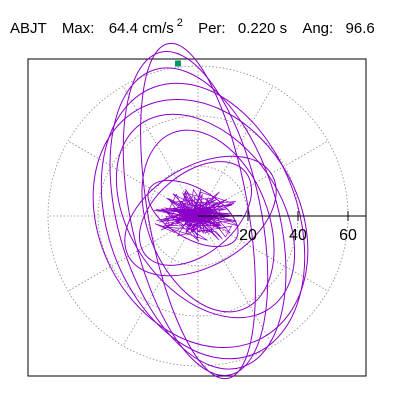 Image resolution: width=400 pixels, height=400 pixels. Describe the element at coordinates (256, 28) in the screenshot. I see `period-value: 0.220` at that location.